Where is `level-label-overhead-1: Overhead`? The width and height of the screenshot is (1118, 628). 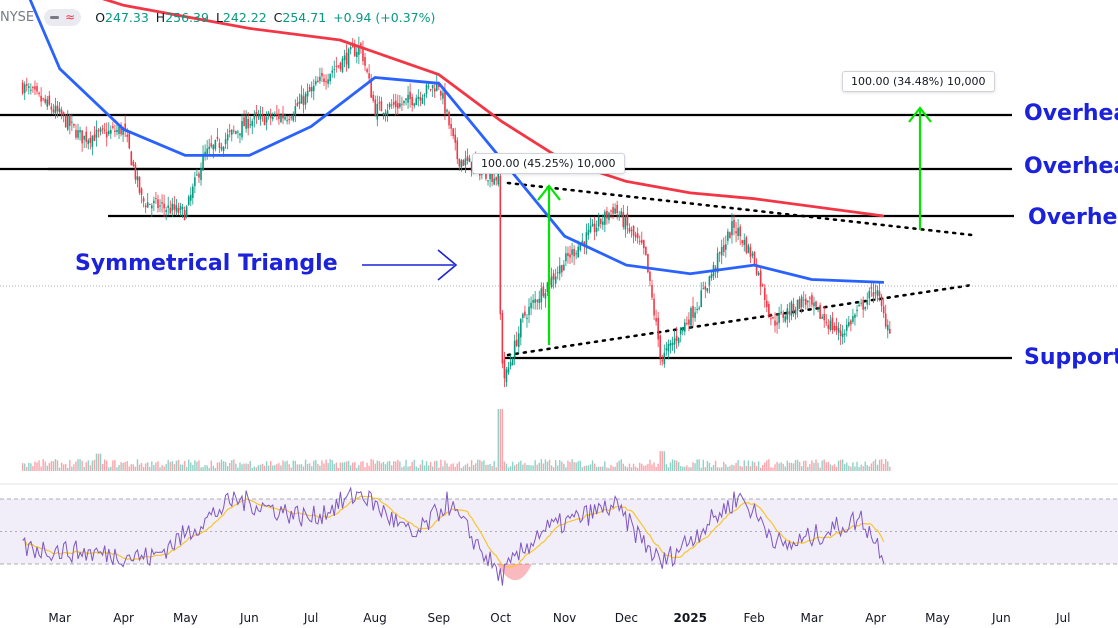 level-label-overhead-1: Overhead is located at coordinates (1071, 113).